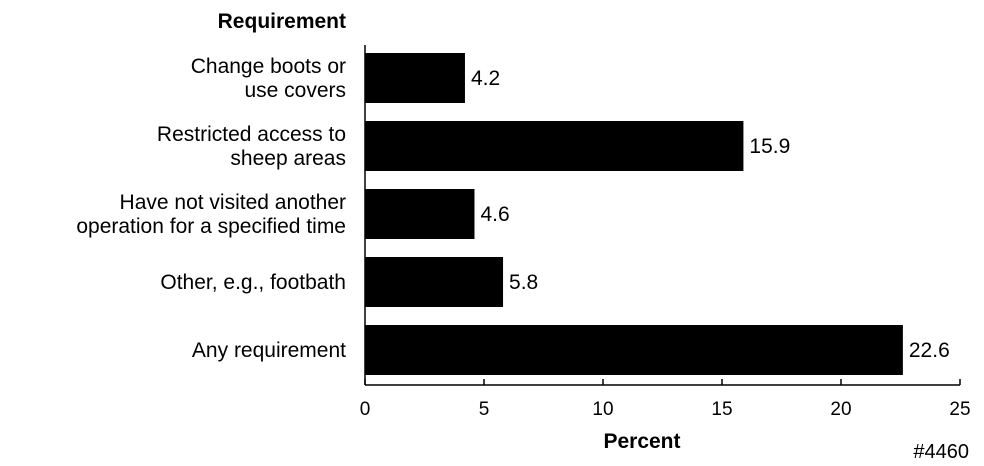 The image size is (984, 466). Describe the element at coordinates (251, 134) in the screenshot. I see `category-label-line: Restricted access to` at that location.